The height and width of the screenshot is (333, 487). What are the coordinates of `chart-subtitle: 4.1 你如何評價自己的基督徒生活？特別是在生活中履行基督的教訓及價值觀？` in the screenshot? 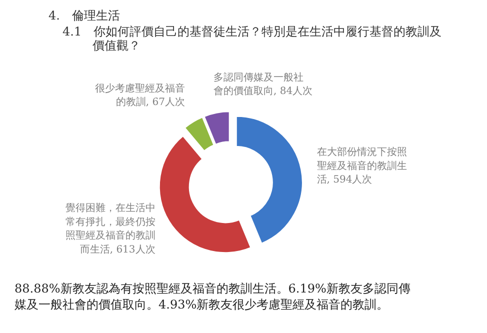 It's located at (252, 38).